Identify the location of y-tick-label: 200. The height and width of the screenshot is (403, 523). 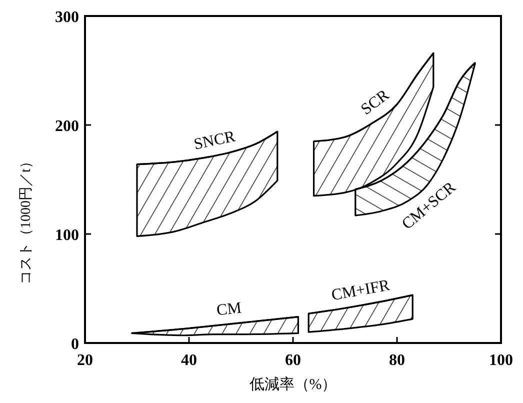
(67, 126).